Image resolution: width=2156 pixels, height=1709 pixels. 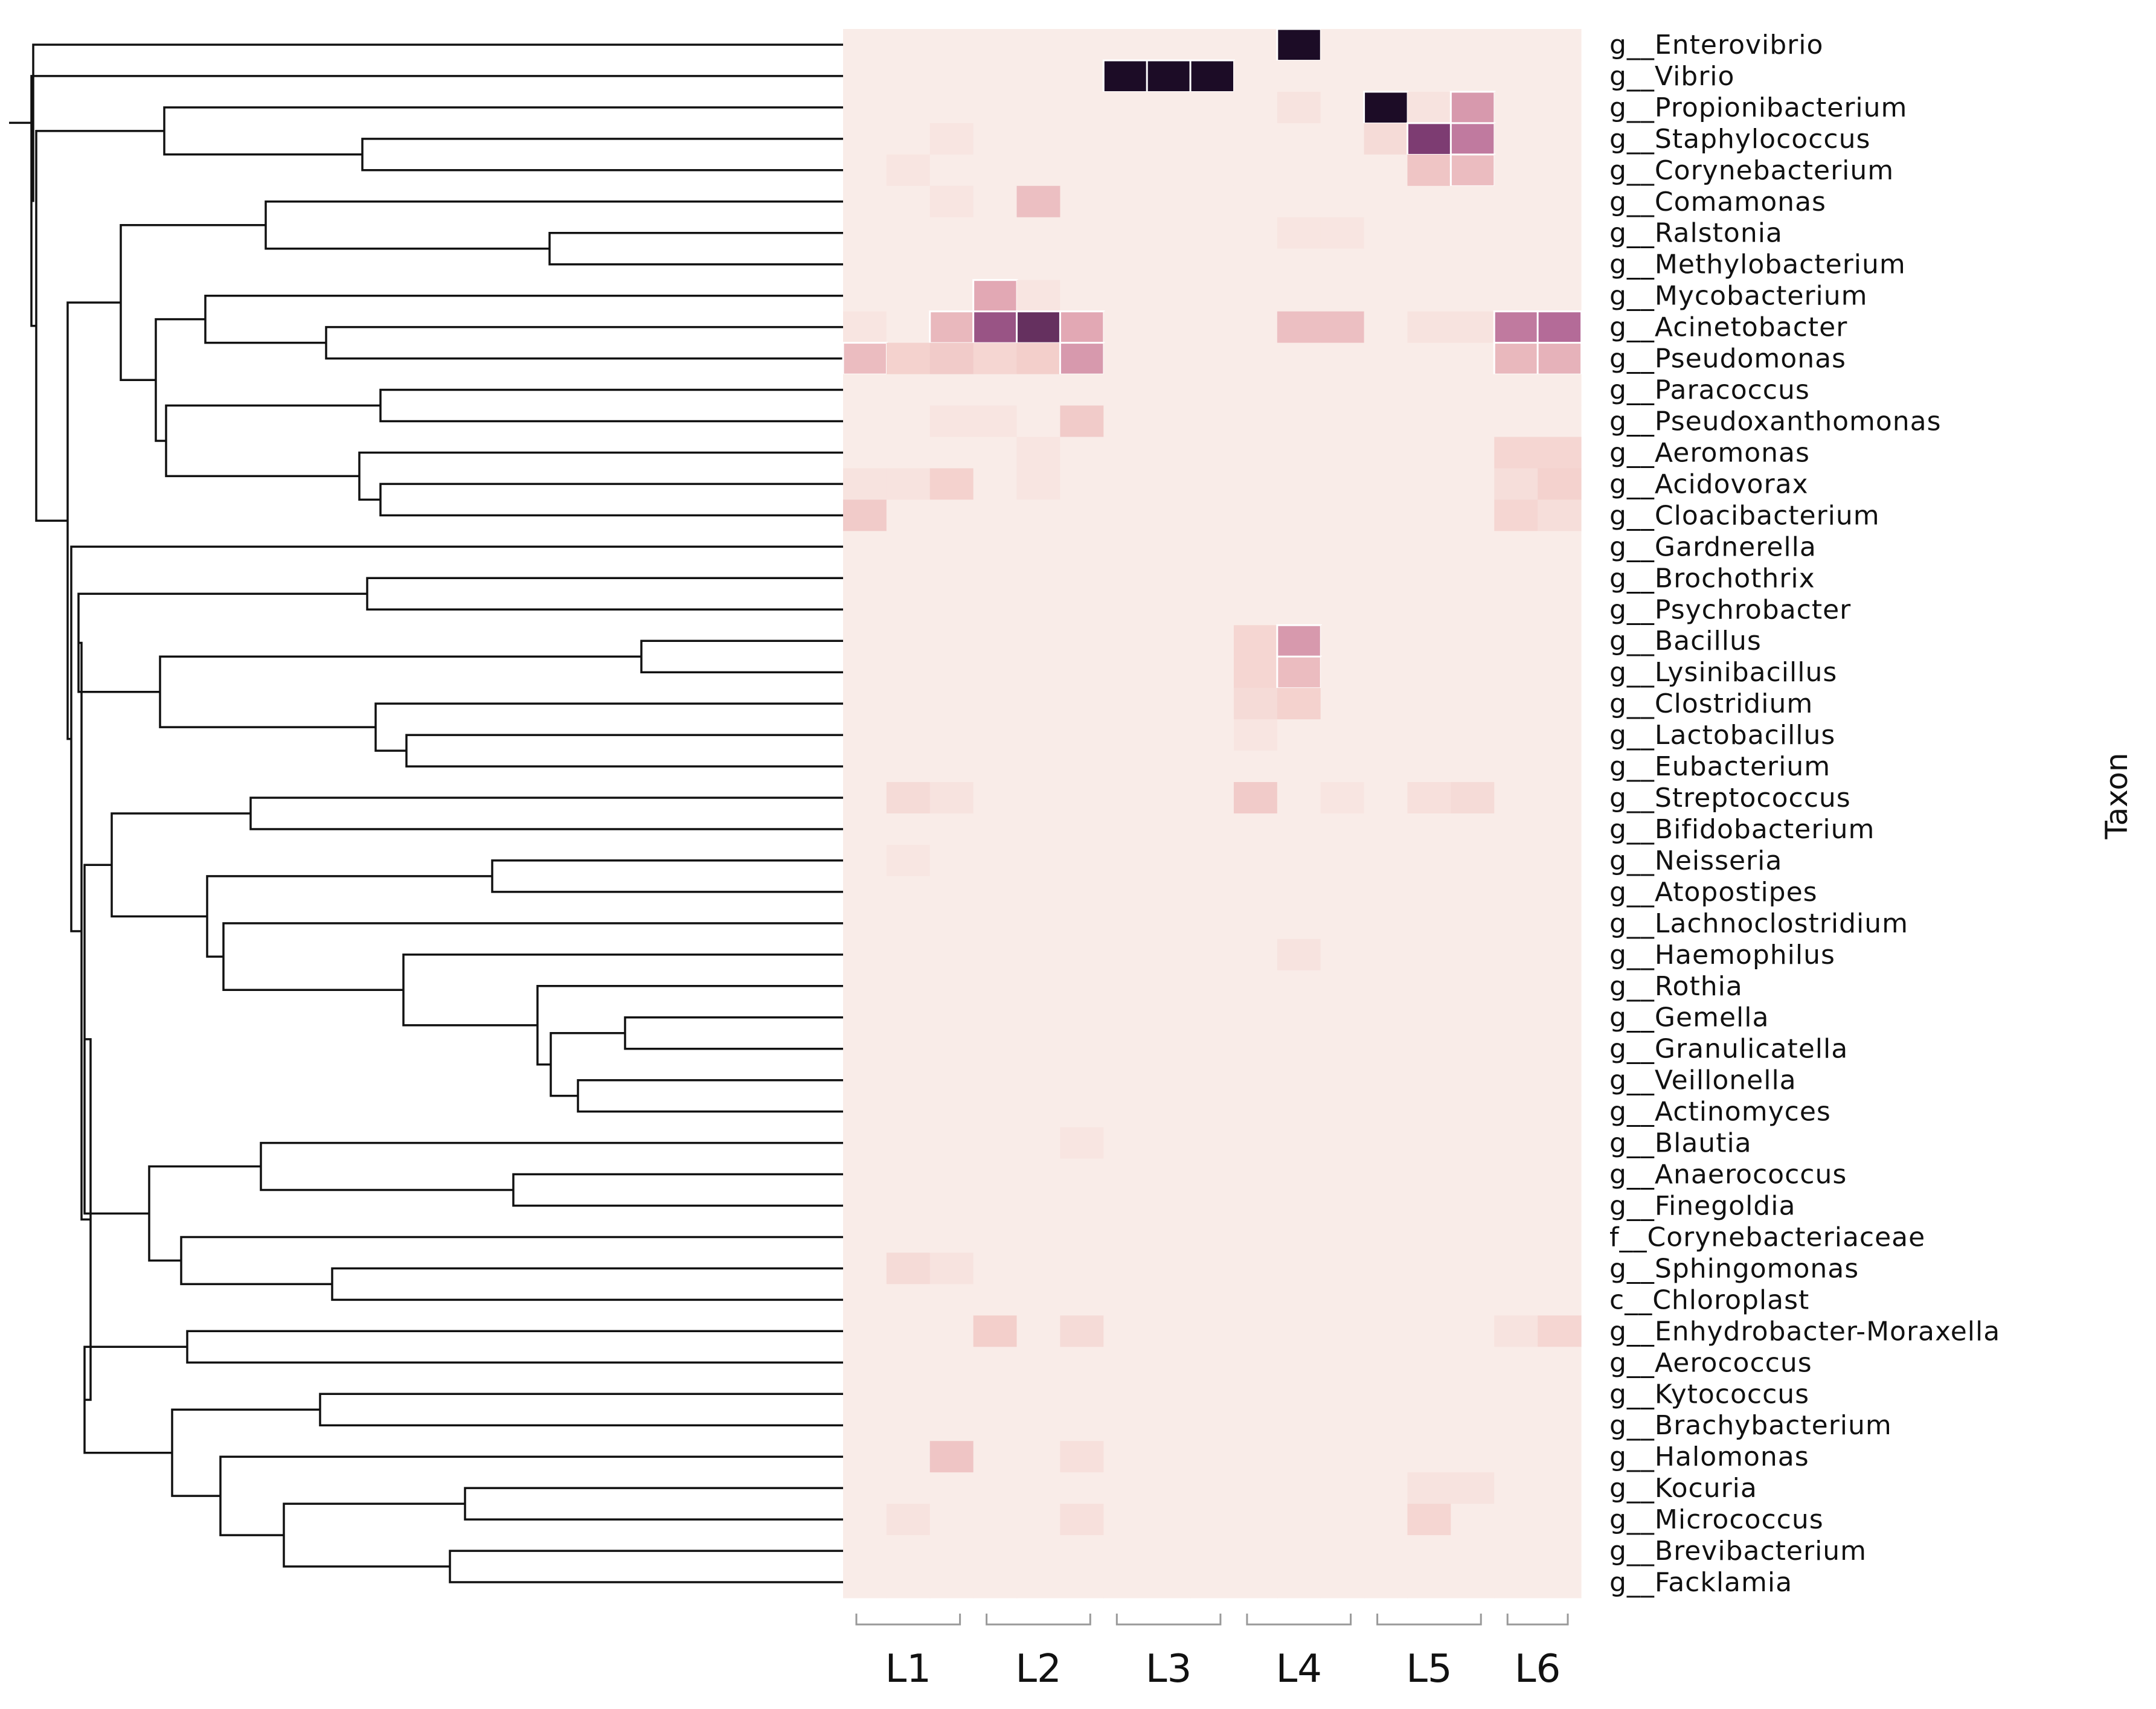 What do you see at coordinates (1709, 1299) in the screenshot?
I see `taxon-label: c__Chloroplast` at bounding box center [1709, 1299].